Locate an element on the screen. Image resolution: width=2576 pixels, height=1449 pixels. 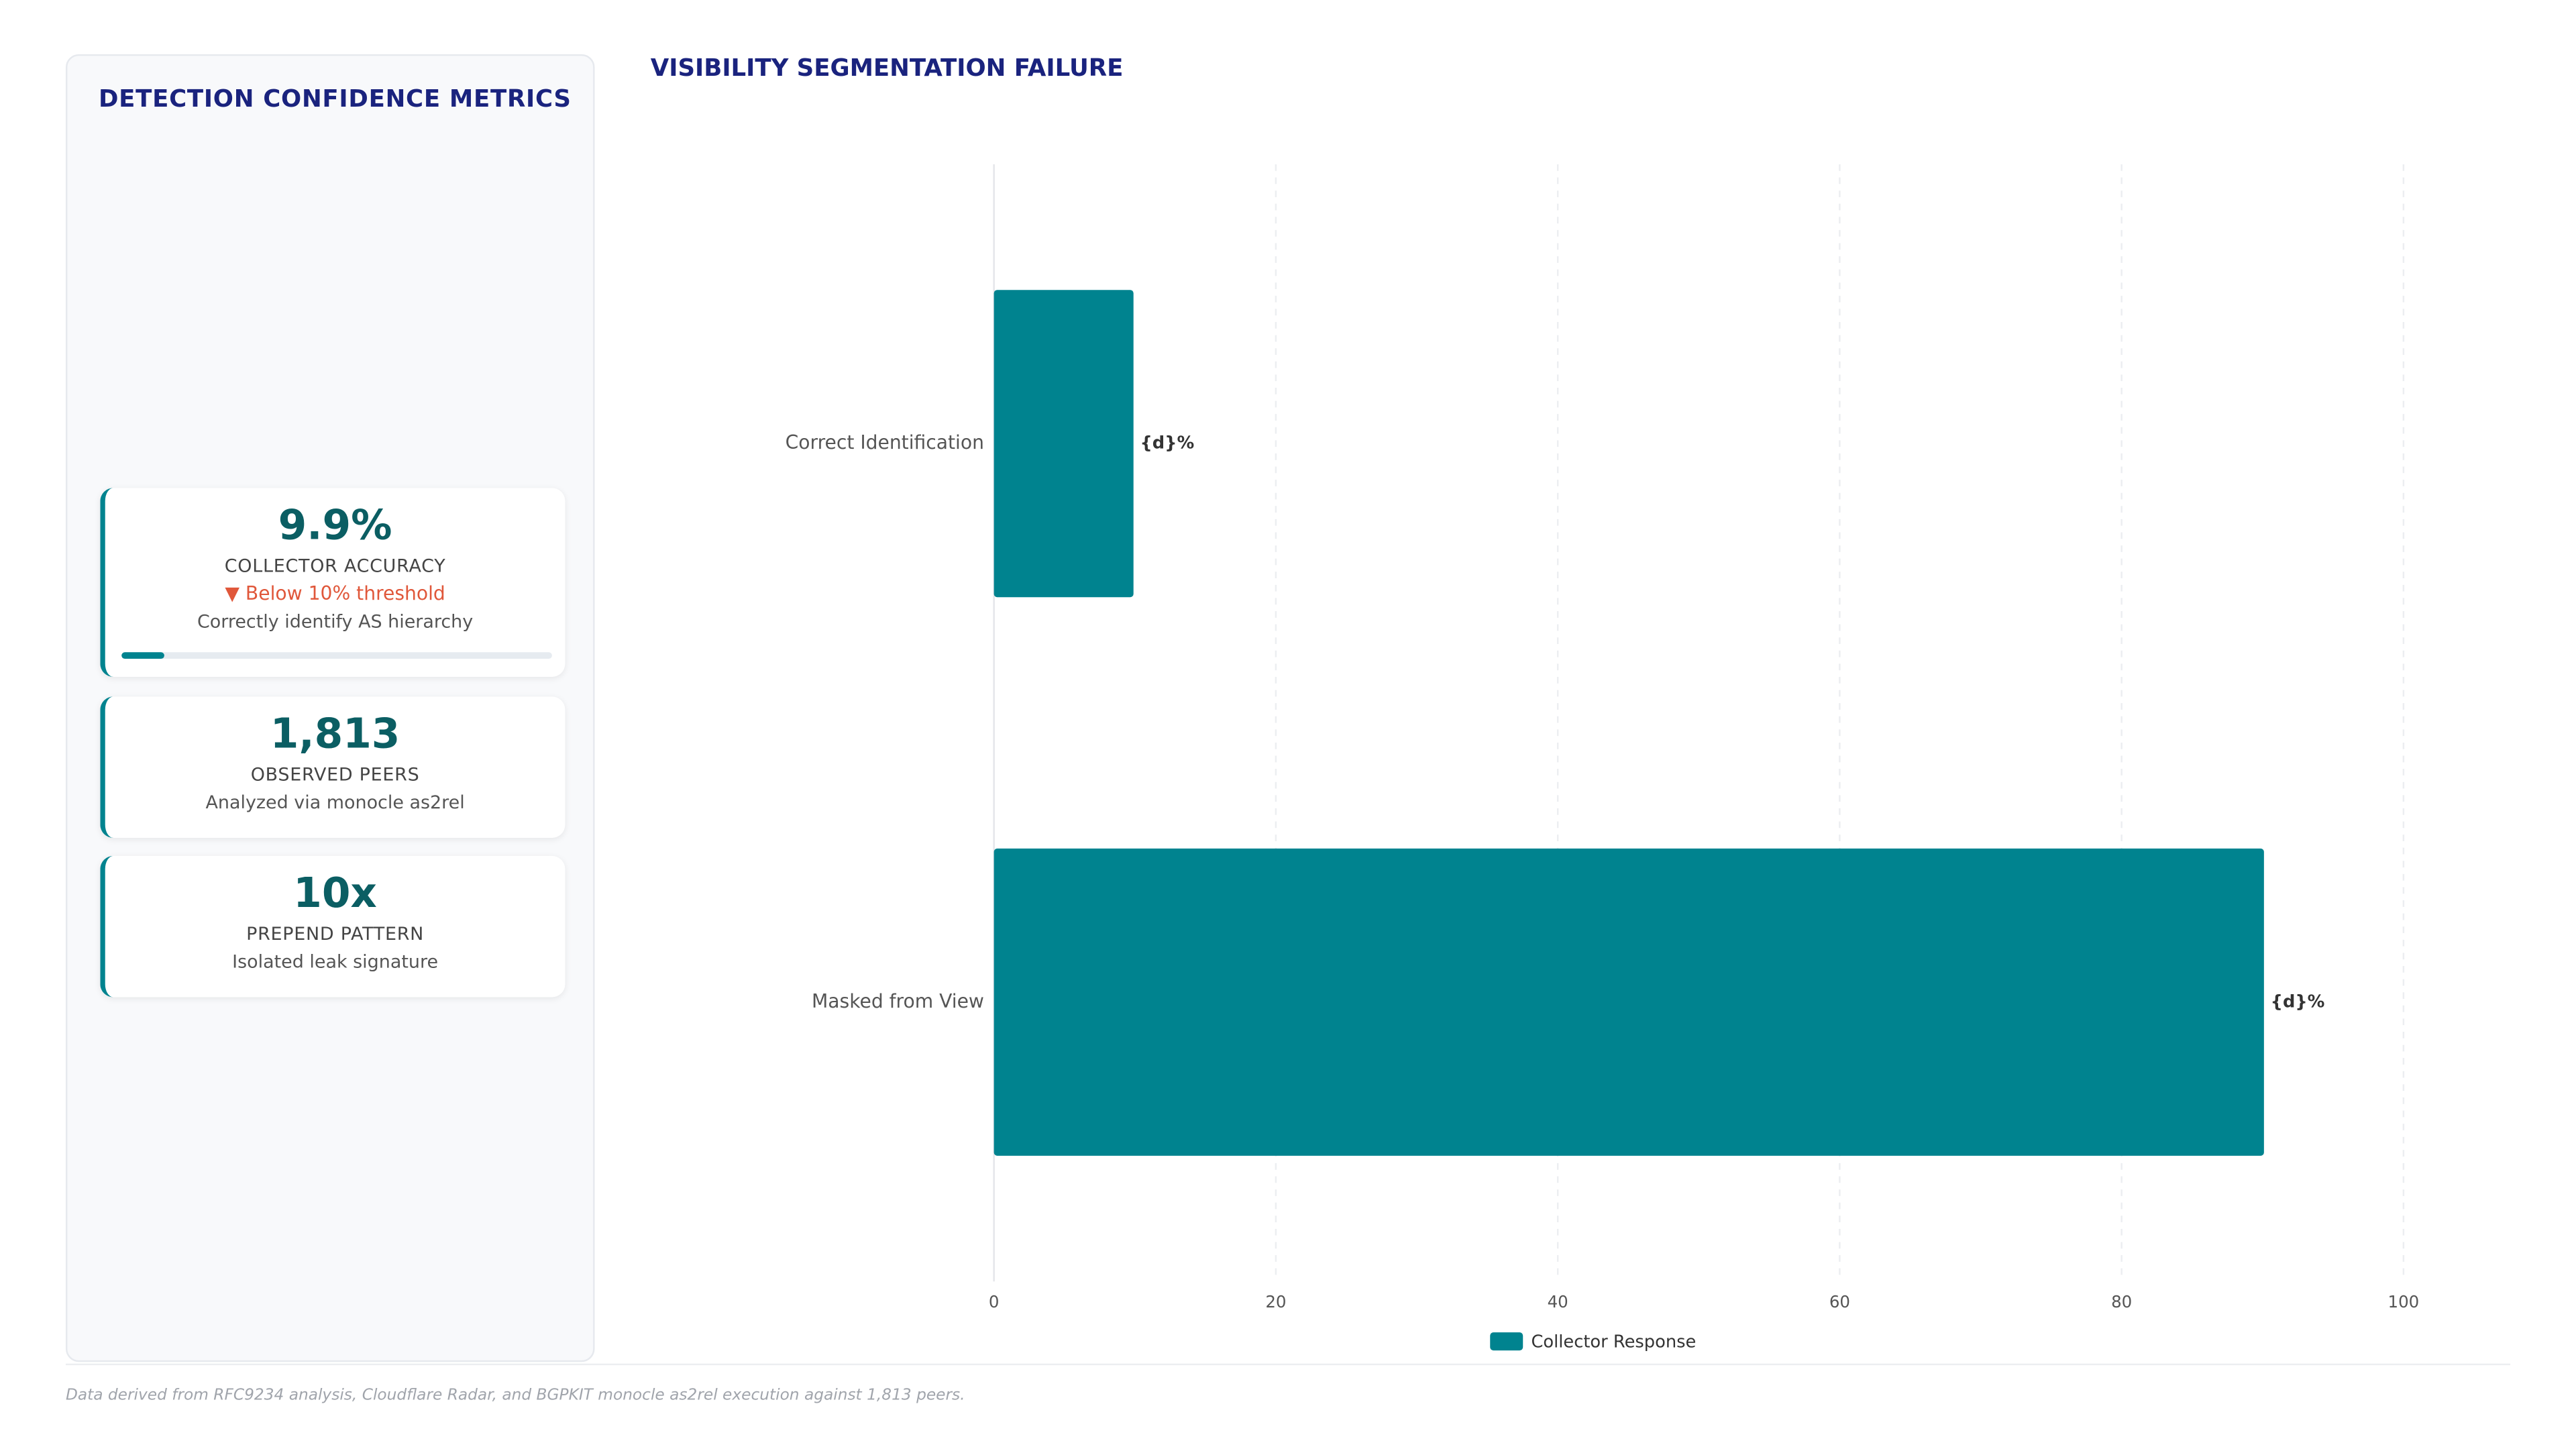
metric-label: PREPEND PATTERN is located at coordinates (335, 934).